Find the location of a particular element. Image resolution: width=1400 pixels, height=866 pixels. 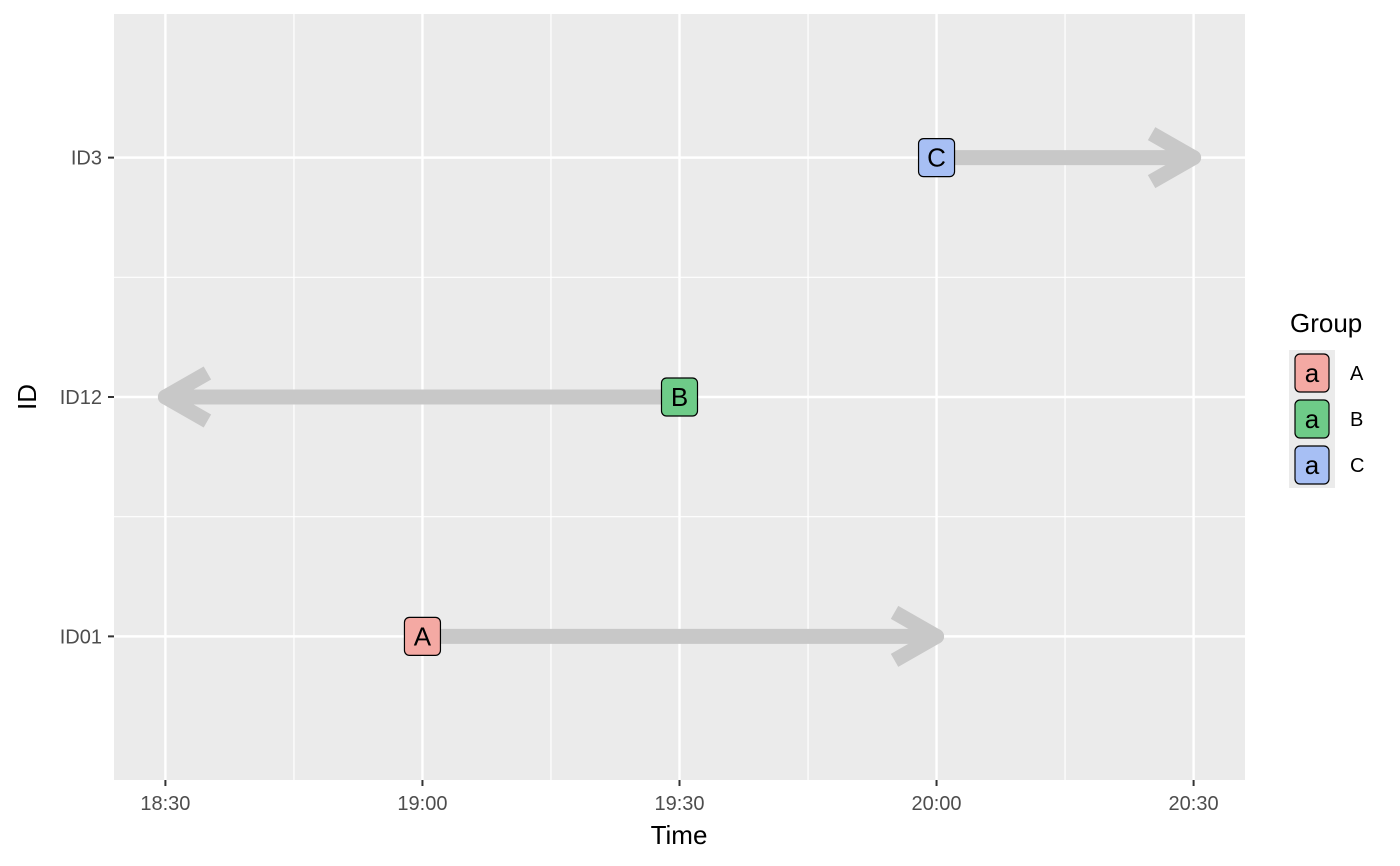

x-tick-label: 19:30 is located at coordinates (679, 804).